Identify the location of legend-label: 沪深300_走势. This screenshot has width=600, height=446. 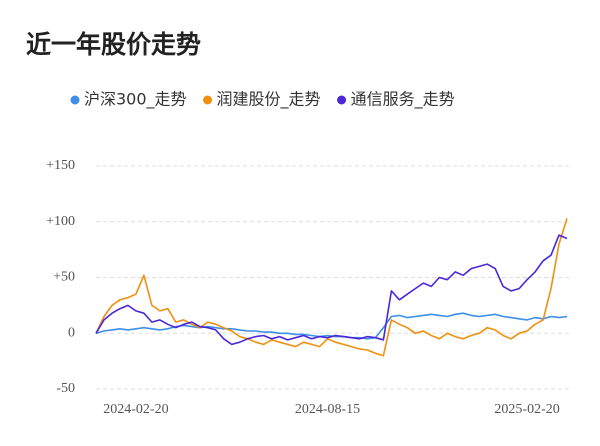
(135, 100).